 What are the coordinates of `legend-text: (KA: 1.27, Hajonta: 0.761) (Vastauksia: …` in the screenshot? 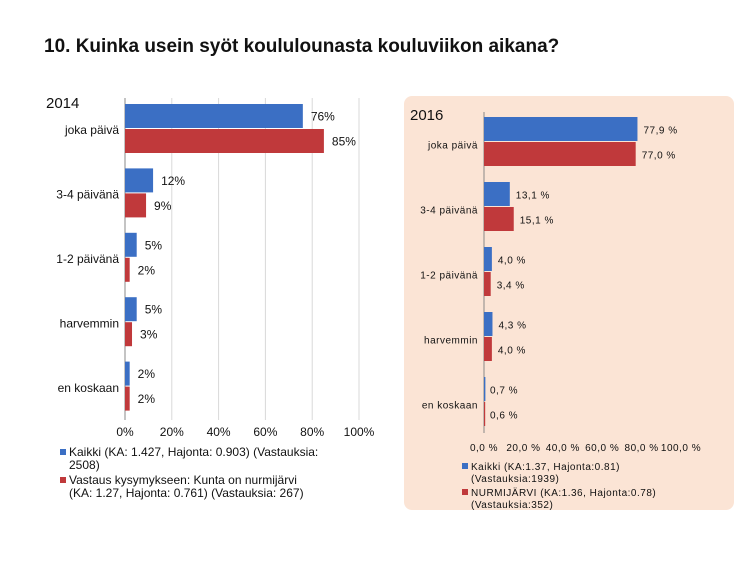 It's located at (225, 493).